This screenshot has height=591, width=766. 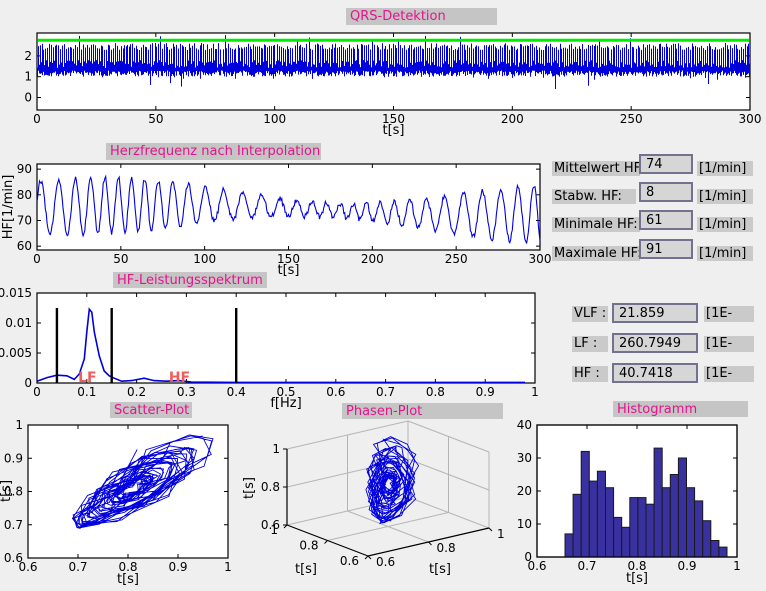 What do you see at coordinates (655, 313) in the screenshot?
I see `band-value-input: 21.859` at bounding box center [655, 313].